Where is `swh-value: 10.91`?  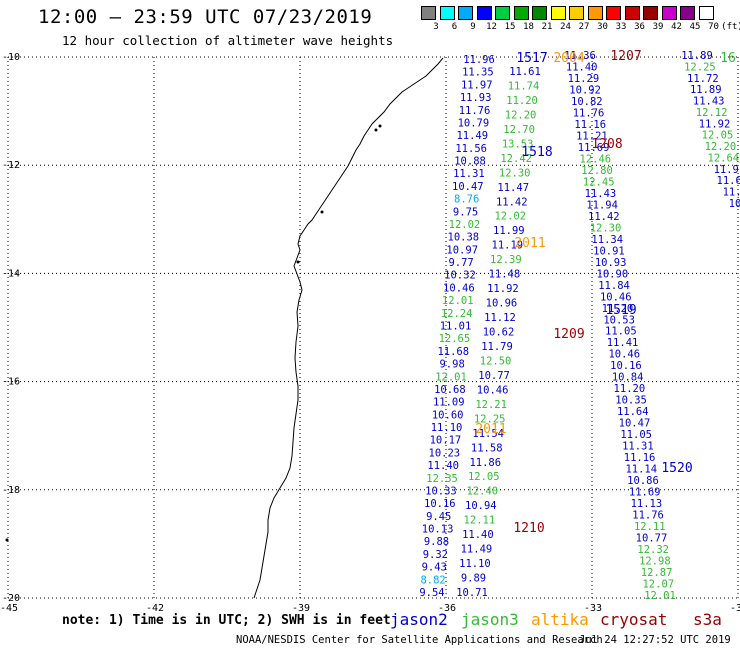
swh-value: 10.91 is located at coordinates (609, 251).